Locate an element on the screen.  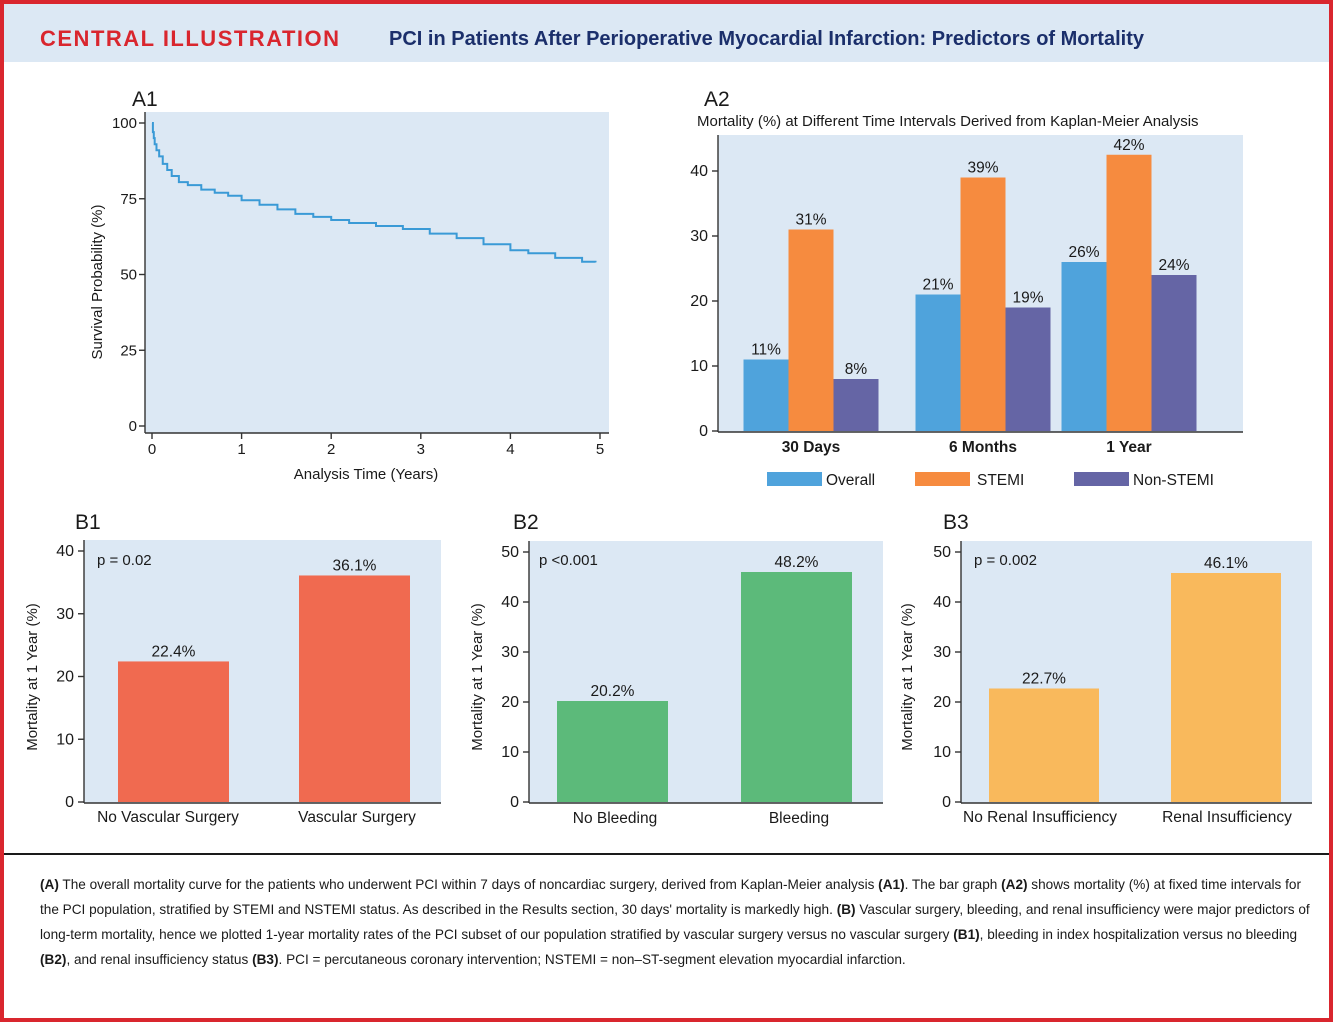
b2-panel-label: B2 is located at coordinates (526, 522).